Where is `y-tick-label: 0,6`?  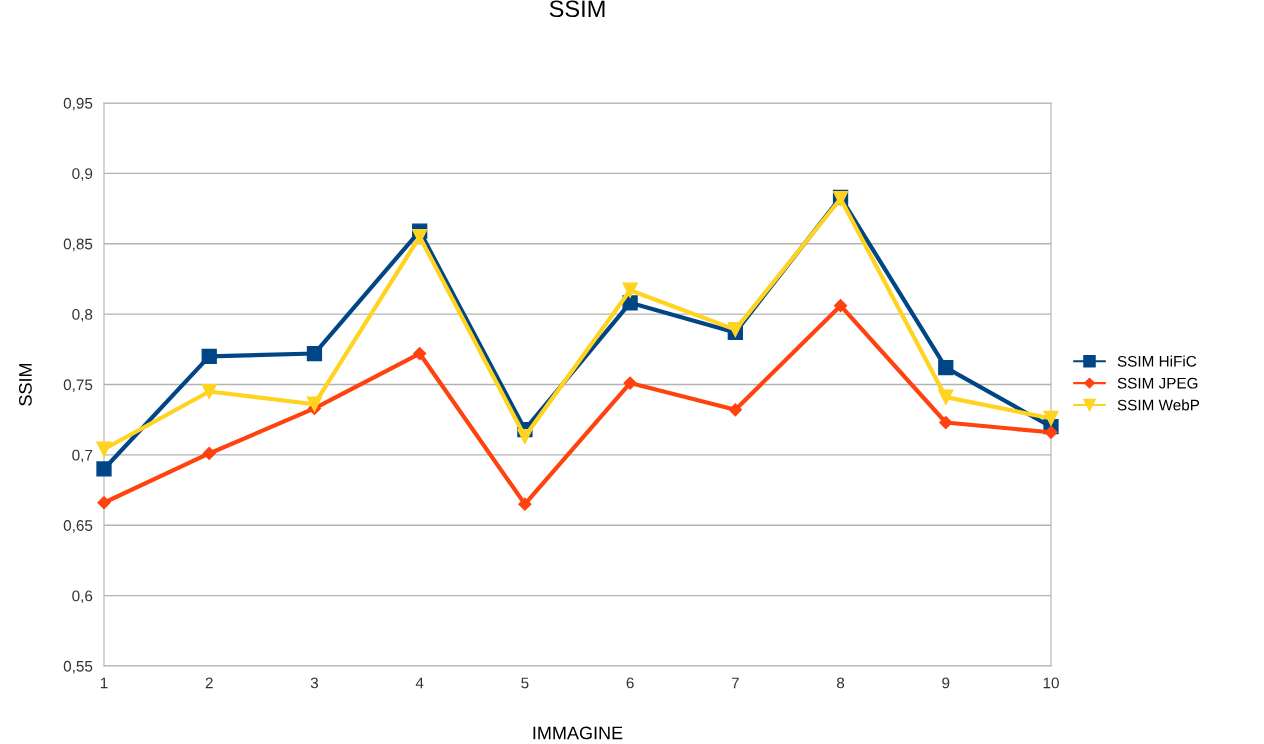
y-tick-label: 0,6 is located at coordinates (82, 597).